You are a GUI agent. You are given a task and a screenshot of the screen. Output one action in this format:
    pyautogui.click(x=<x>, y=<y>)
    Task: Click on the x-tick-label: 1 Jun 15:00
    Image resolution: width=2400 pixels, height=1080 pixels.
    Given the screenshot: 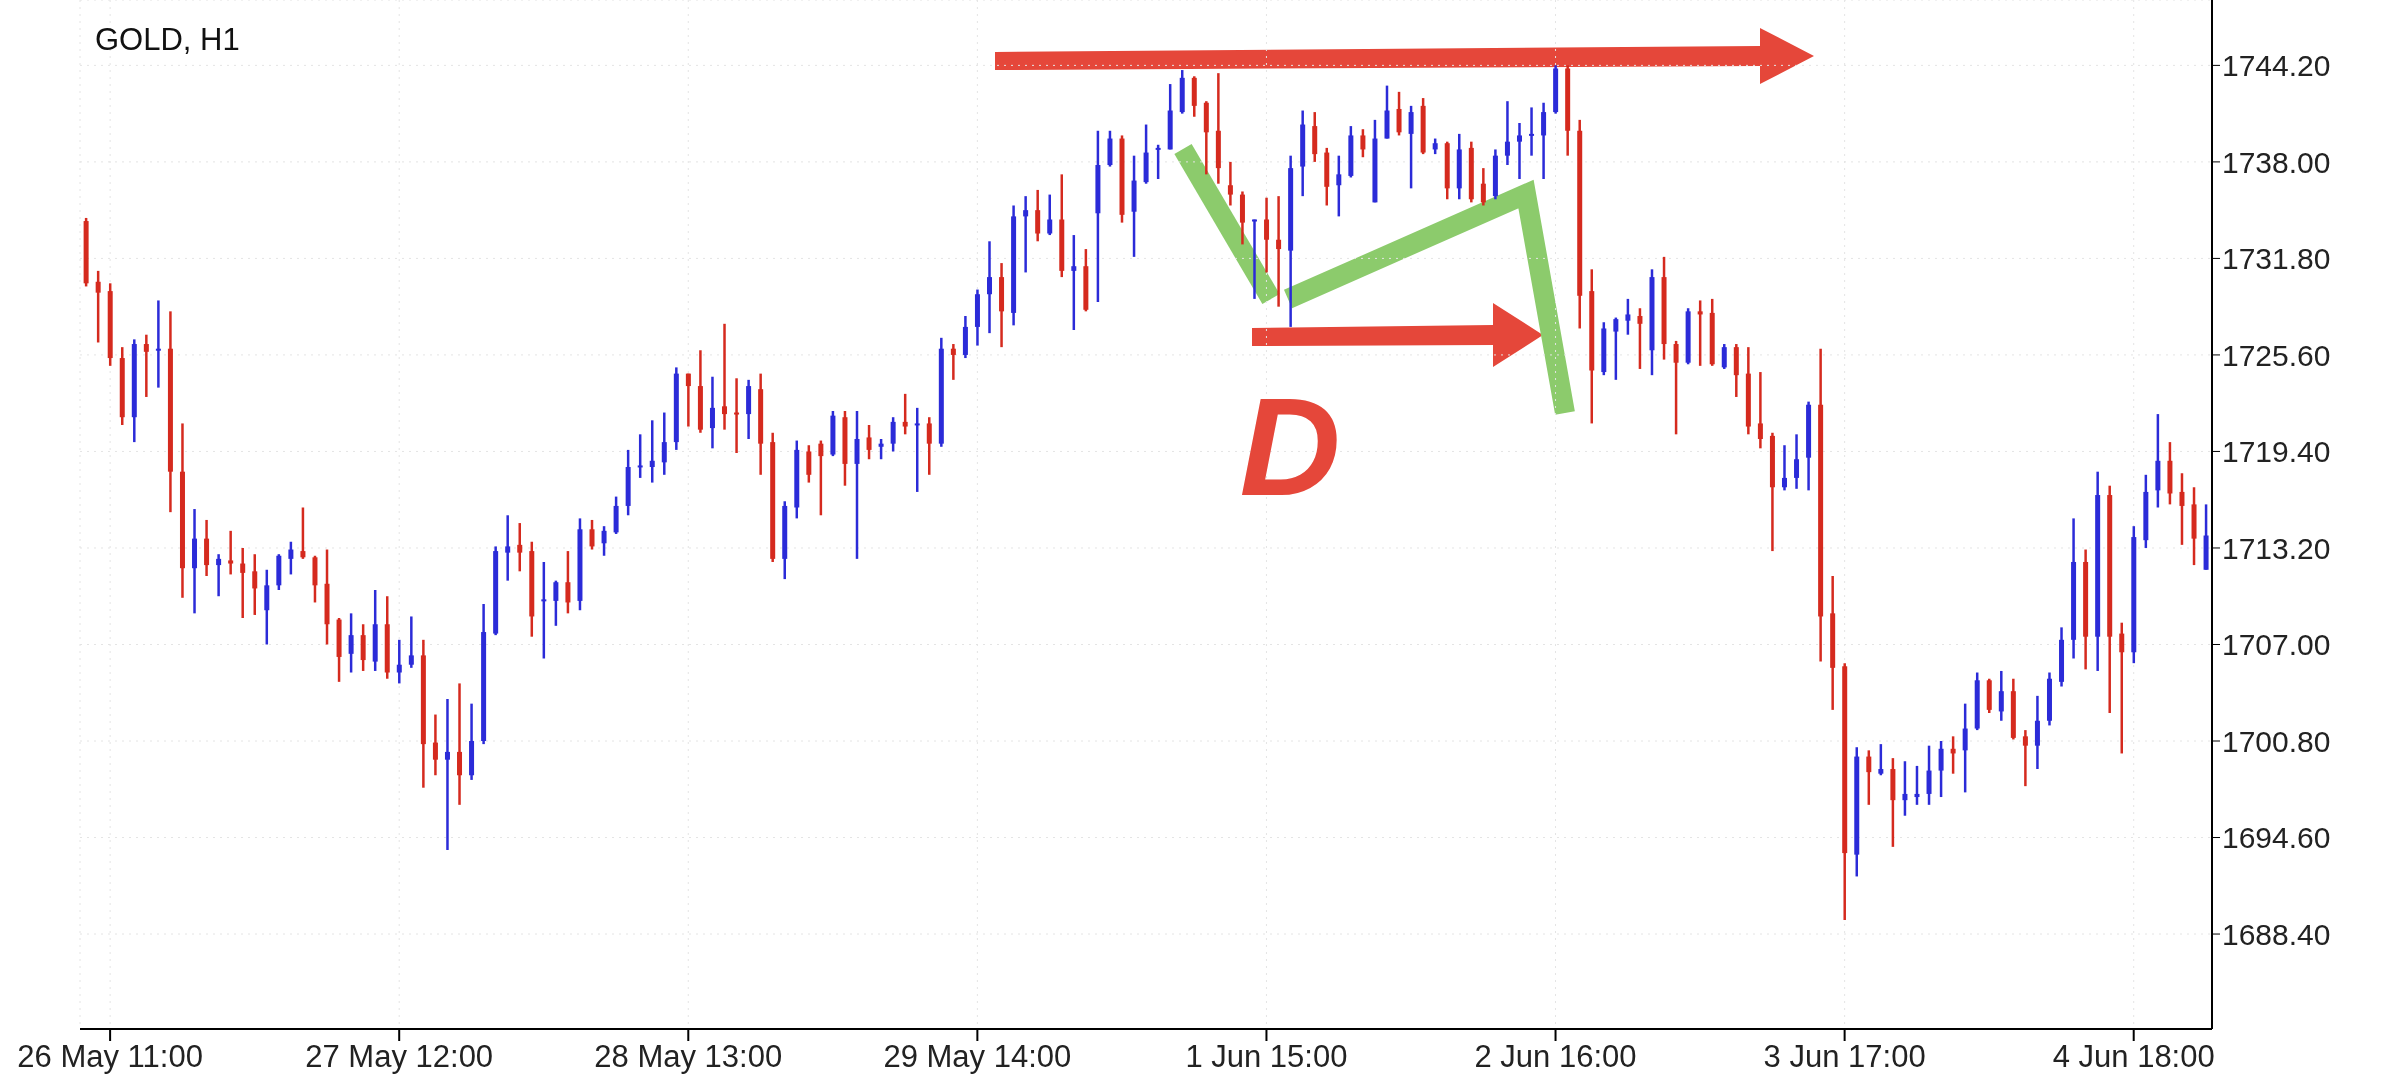 What is the action you would take?
    pyautogui.click(x=1266, y=1056)
    